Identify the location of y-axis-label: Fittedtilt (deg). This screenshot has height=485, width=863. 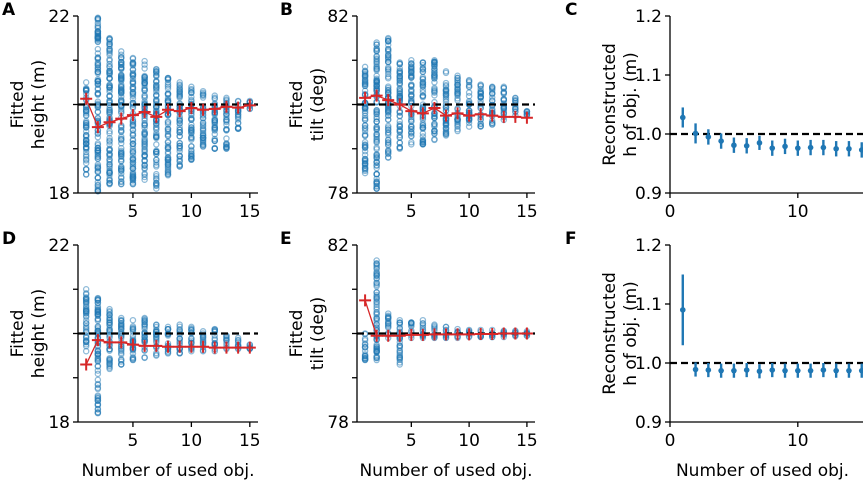
(307, 105).